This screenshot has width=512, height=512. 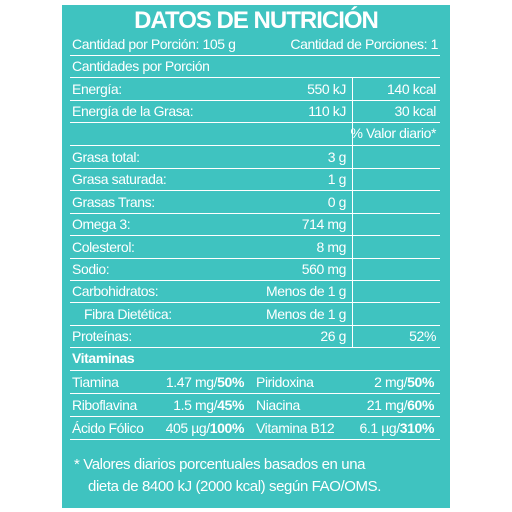 I want to click on vitamin-value: 405 µg/, so click(x=188, y=428).